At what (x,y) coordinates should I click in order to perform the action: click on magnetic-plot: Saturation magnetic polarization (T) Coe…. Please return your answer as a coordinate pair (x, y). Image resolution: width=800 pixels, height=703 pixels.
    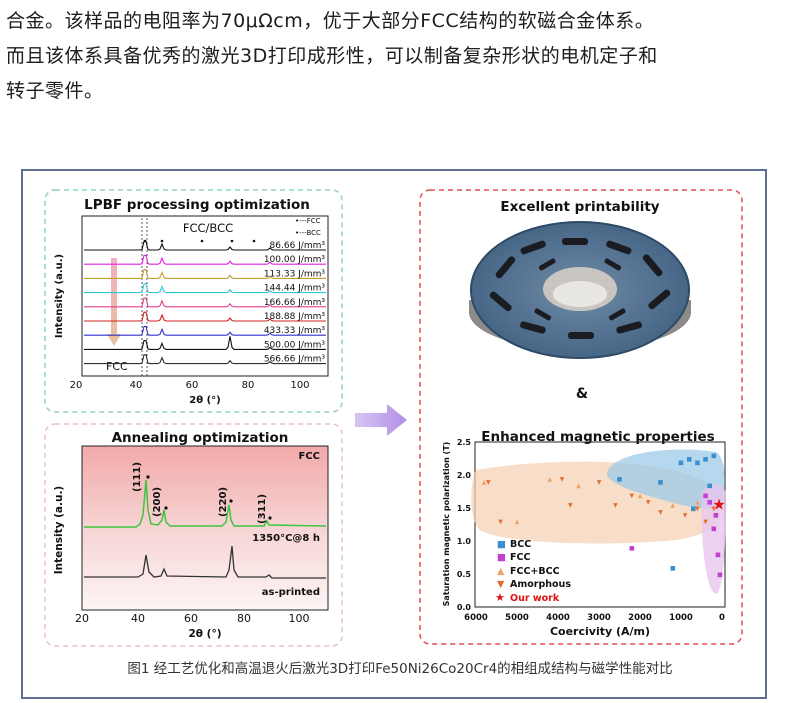
    Looking at the image, I should click on (584, 538).